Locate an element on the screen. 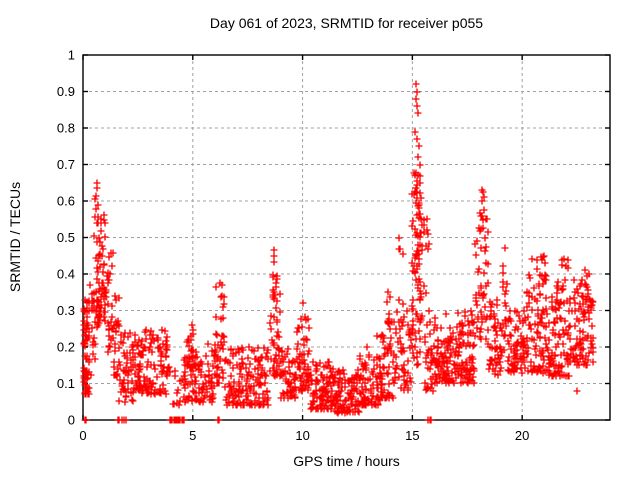 The height and width of the screenshot is (480, 640). svg-text: 0.6 is located at coordinates (66, 201).